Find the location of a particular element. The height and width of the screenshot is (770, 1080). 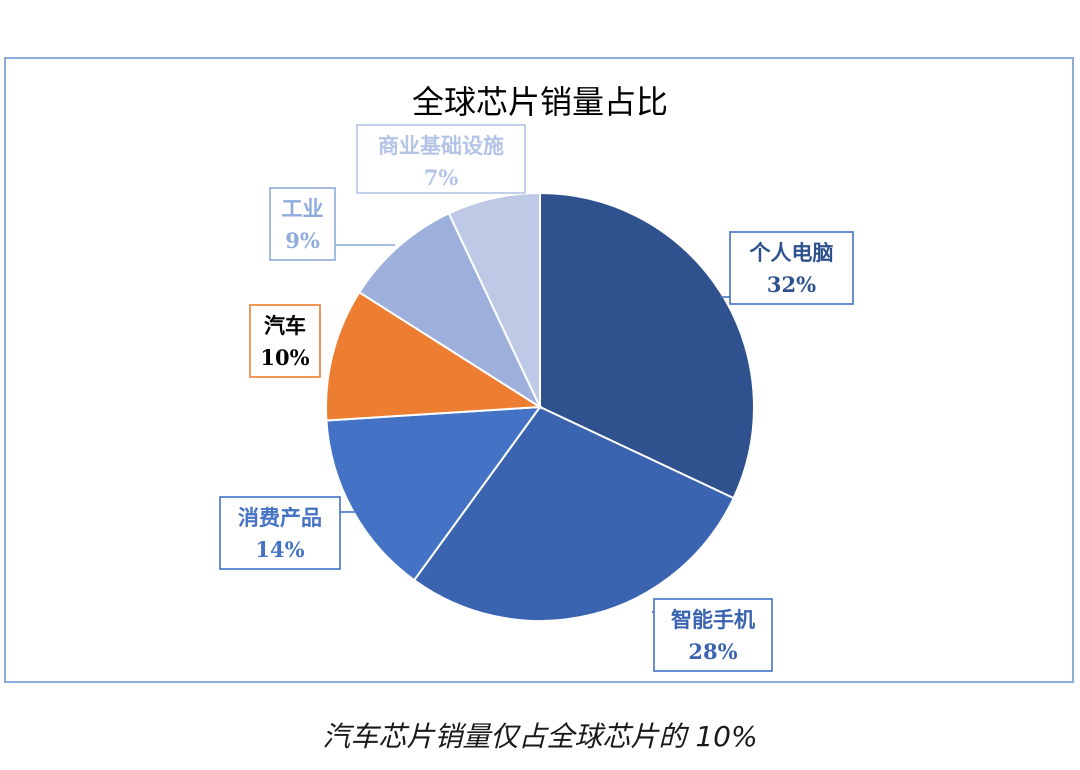

slice-category-label: 商业基础设施 is located at coordinates (441, 145).